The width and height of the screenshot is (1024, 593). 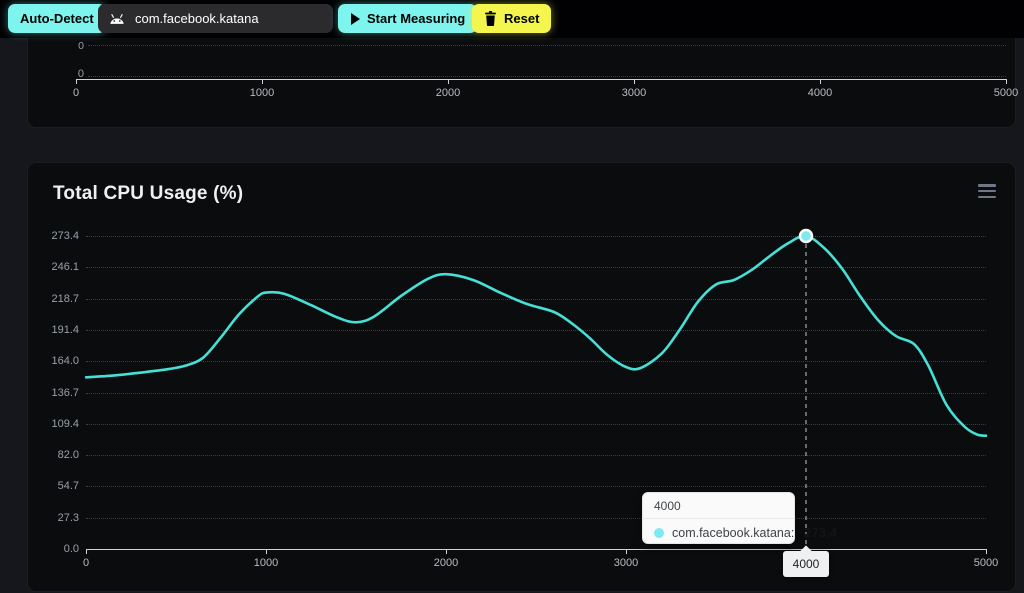 What do you see at coordinates (806, 236) in the screenshot?
I see `highlighted-data-point` at bounding box center [806, 236].